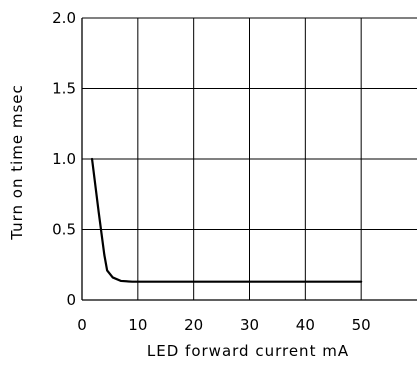  Describe the element at coordinates (17, 162) in the screenshot. I see `y-axis-label: Turn on time msec` at that location.